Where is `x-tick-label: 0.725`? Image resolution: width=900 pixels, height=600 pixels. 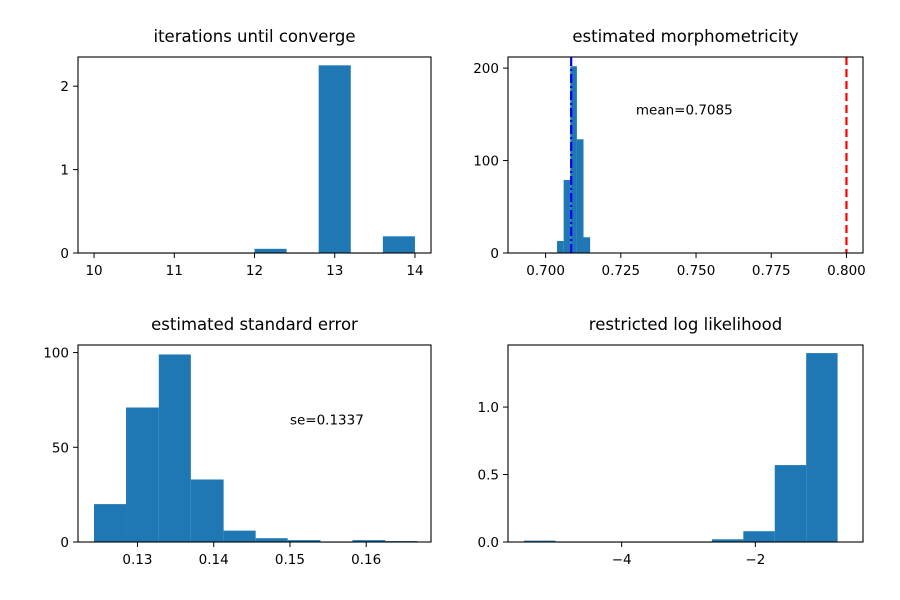 x-tick-label: 0.725 is located at coordinates (620, 271).